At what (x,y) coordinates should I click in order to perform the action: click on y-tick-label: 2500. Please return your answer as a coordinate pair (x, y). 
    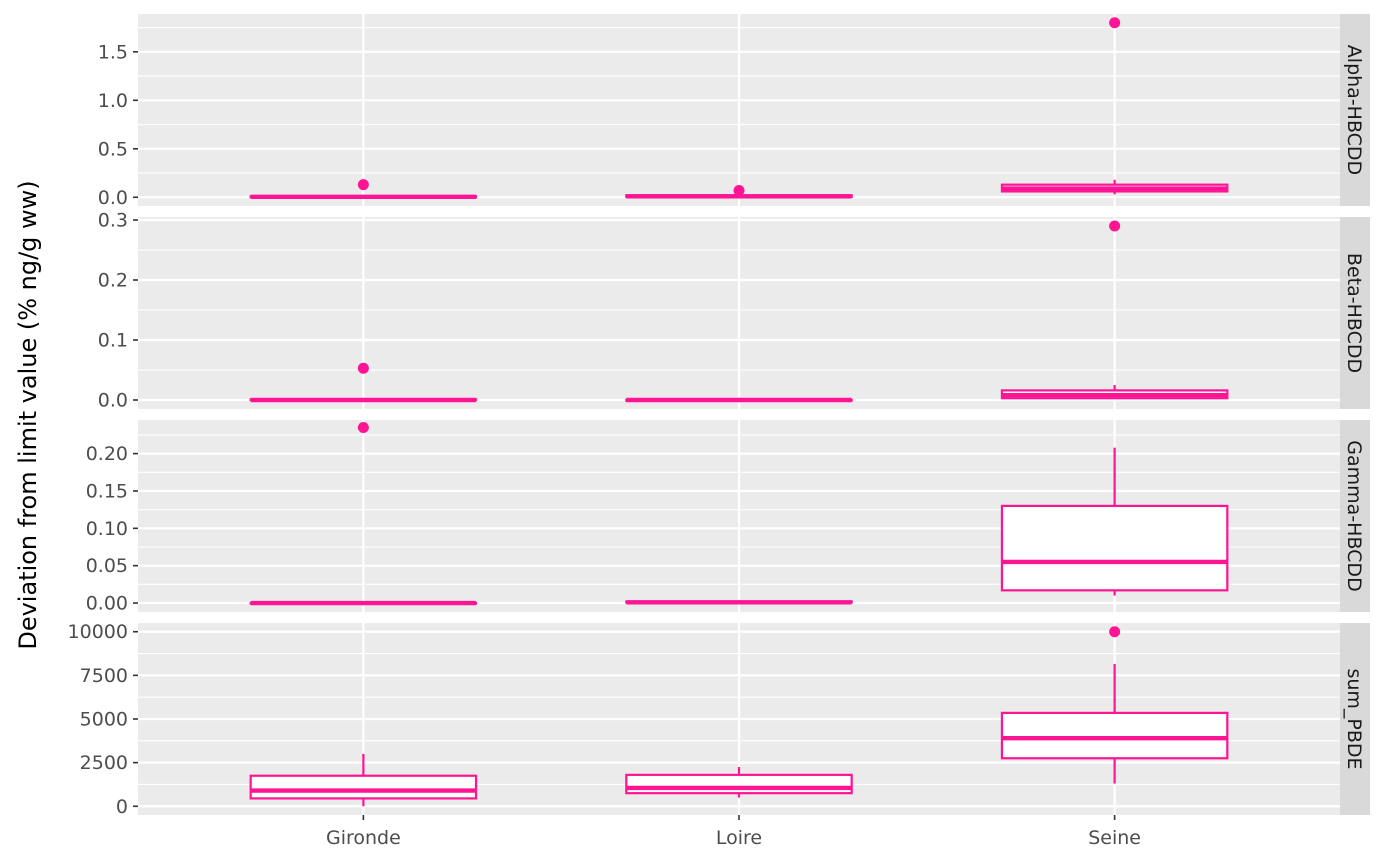
    Looking at the image, I should click on (104, 763).